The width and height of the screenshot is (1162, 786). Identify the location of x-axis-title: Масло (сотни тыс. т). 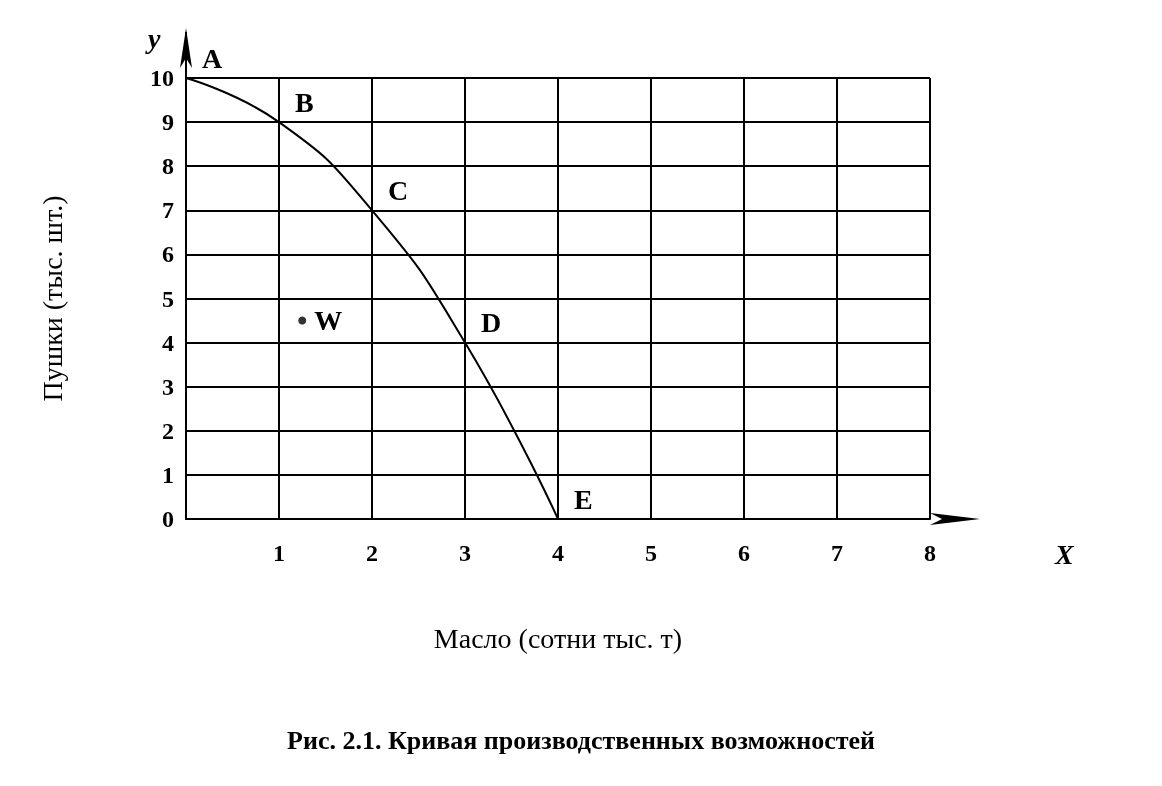
(558, 638).